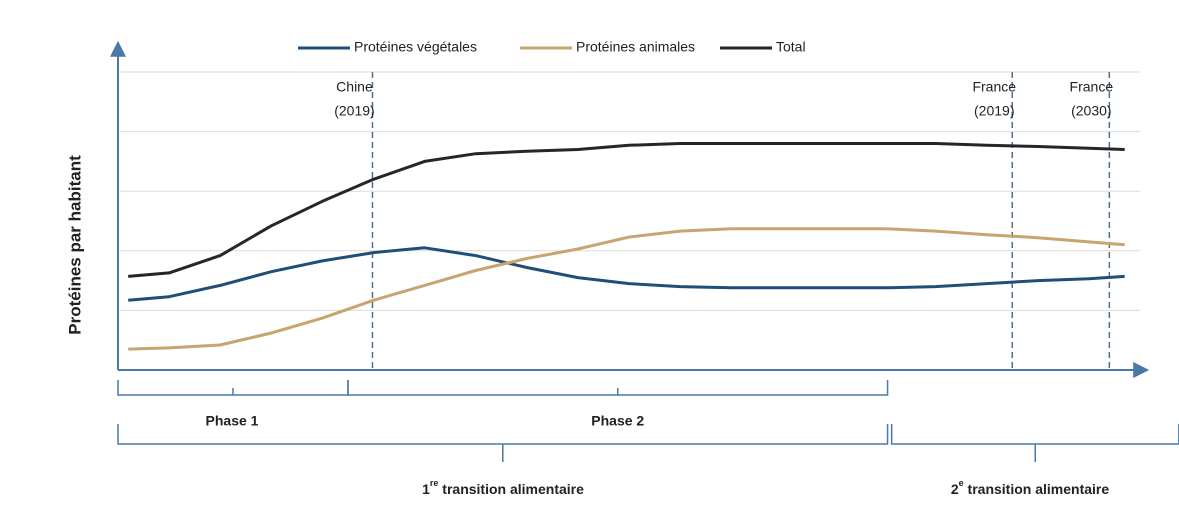 The width and height of the screenshot is (1179, 508). What do you see at coordinates (617, 421) in the screenshot?
I see `phase-label: Phase 2` at bounding box center [617, 421].